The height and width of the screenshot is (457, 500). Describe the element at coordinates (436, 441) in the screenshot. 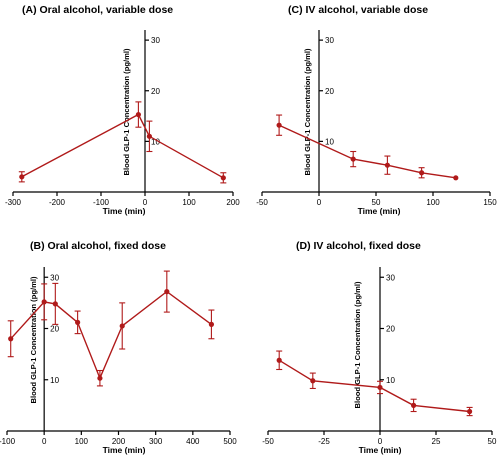

I see `x-tick-label: 25` at that location.